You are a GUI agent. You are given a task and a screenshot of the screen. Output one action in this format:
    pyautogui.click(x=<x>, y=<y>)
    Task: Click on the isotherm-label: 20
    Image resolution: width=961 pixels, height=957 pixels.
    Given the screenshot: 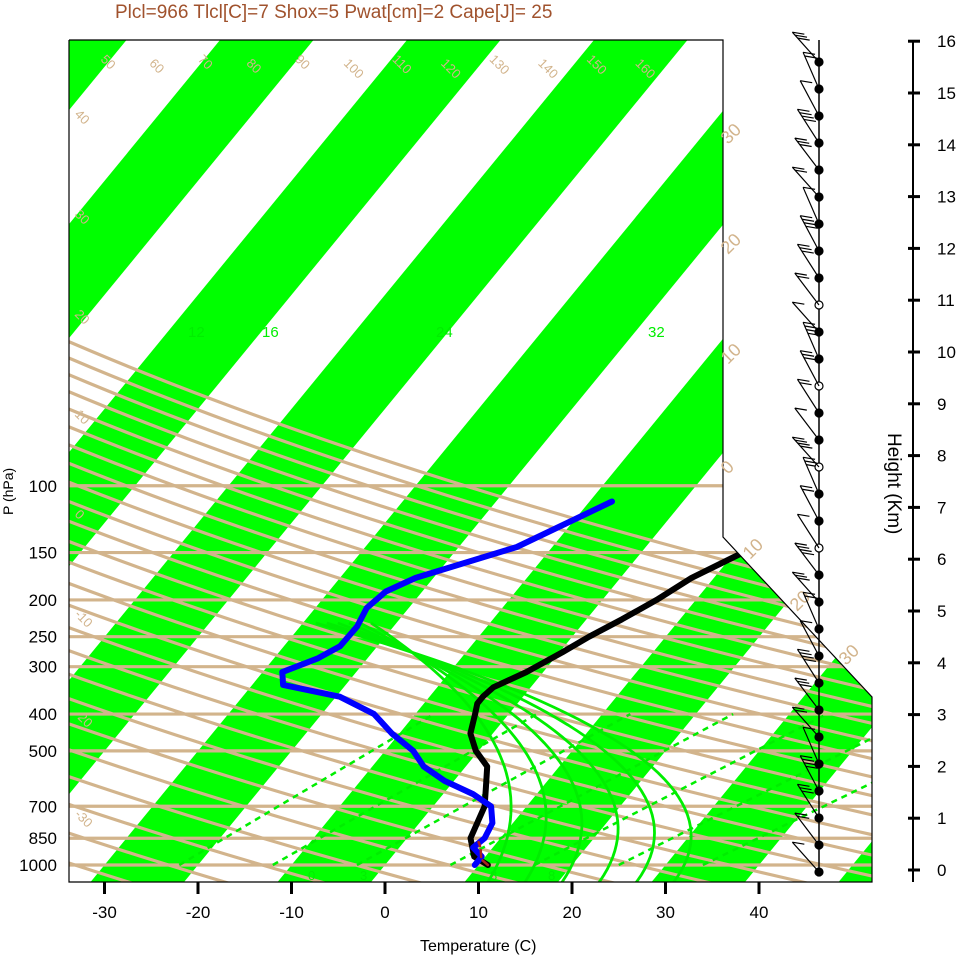 What is the action you would take?
    pyautogui.click(x=731, y=244)
    